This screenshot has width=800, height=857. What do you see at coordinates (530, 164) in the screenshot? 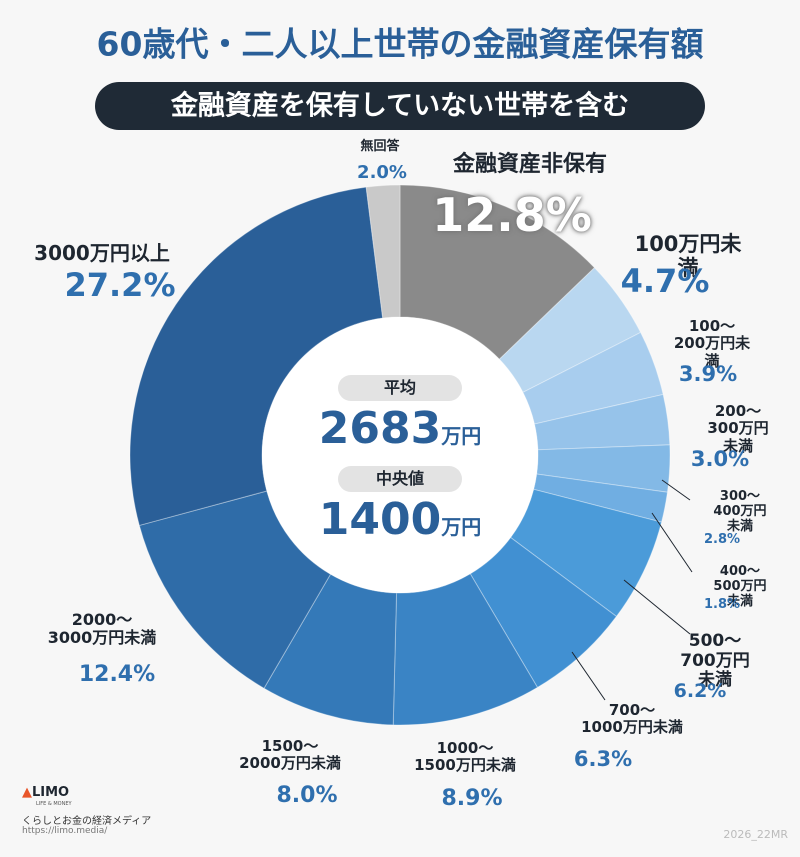
I see `category-label: 金融資産非保有` at bounding box center [530, 164].